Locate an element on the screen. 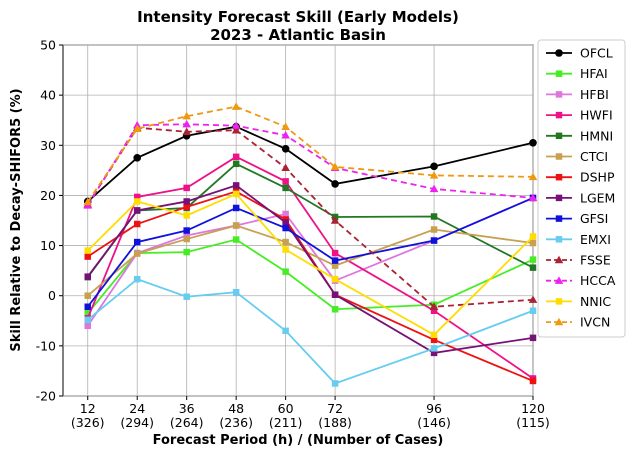 Image resolution: width=630 pixels, height=456 pixels. series-ctci is located at coordinates (310, 260).